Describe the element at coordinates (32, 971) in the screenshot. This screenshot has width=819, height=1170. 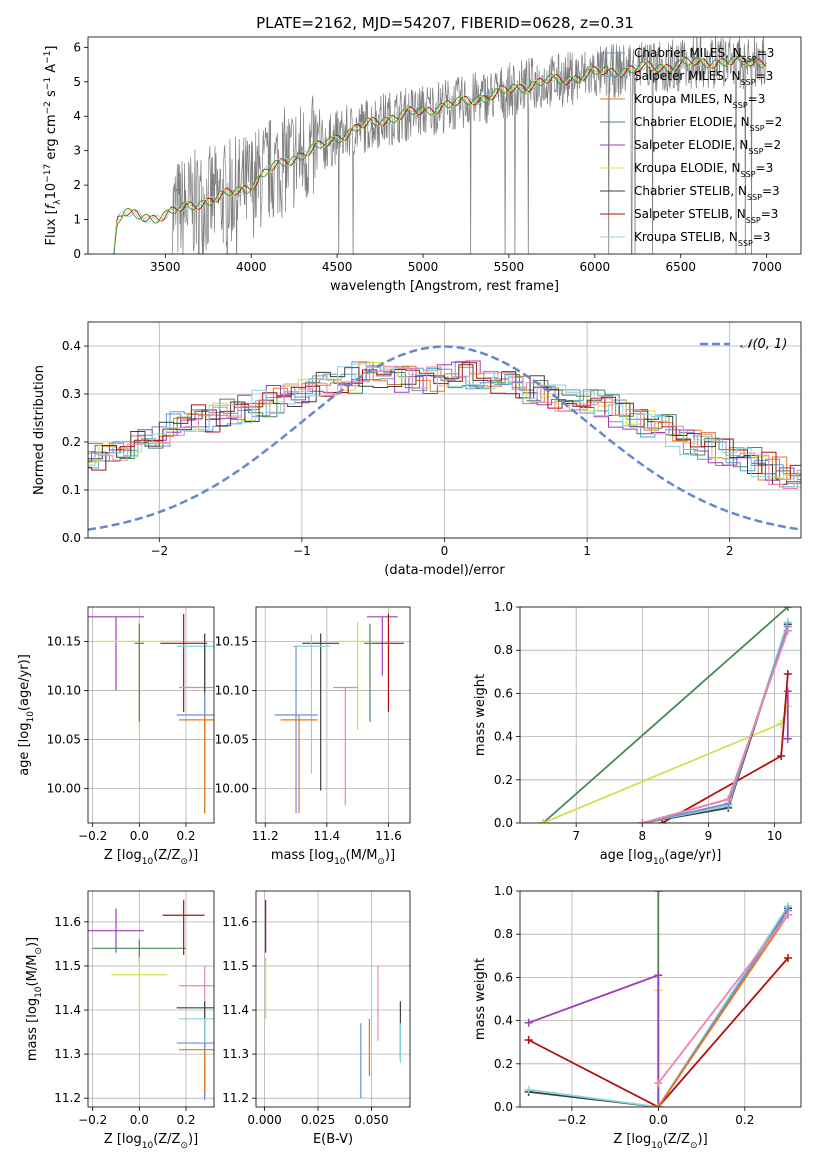
I see `y-axis-label-part: (M/M` at that location.